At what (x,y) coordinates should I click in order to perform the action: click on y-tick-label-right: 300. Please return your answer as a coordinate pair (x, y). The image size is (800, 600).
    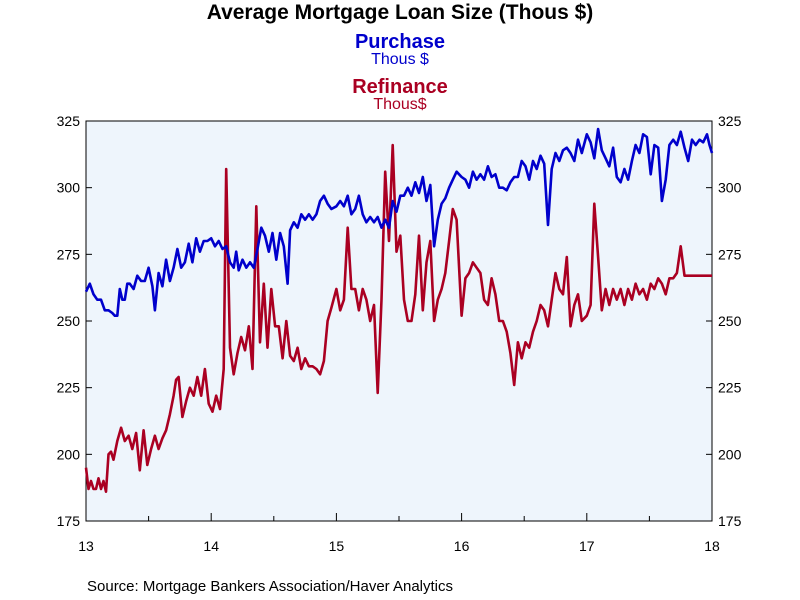
    Looking at the image, I should click on (730, 188).